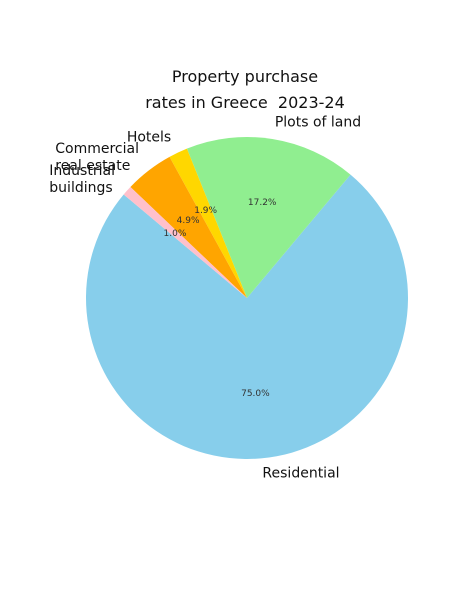 This screenshot has width=450, height=600. What do you see at coordinates (97, 157) in the screenshot?
I see `slice-label: Commercial real estate` at bounding box center [97, 157].